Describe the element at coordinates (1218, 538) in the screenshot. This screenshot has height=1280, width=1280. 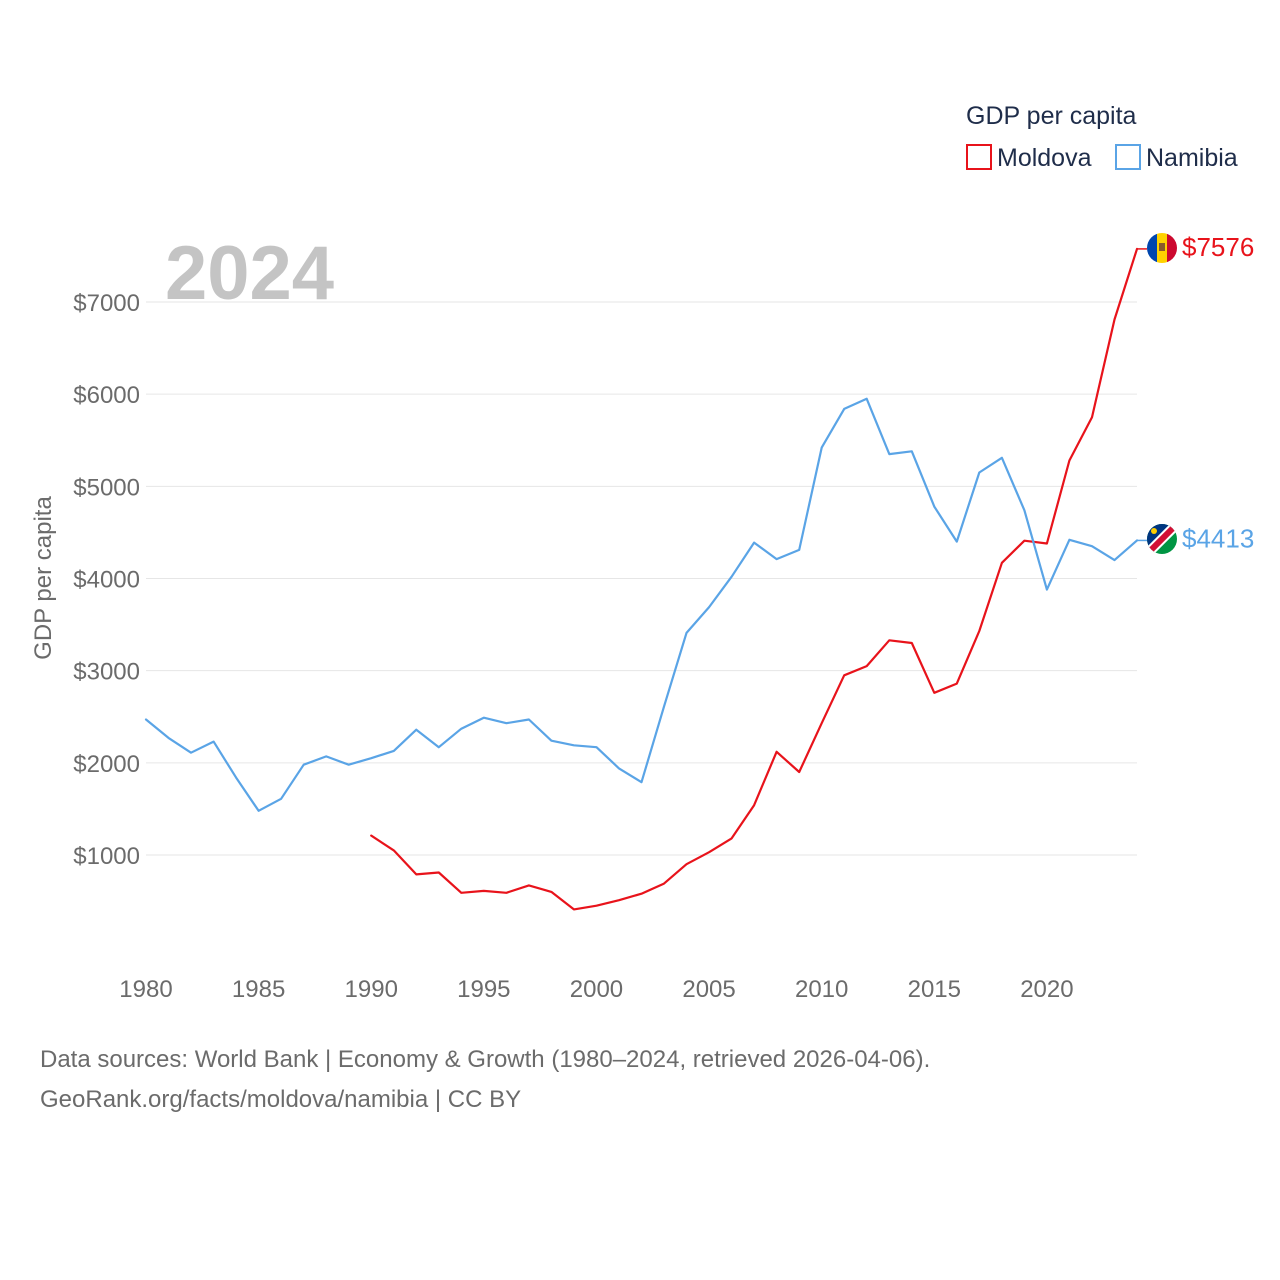
I see `end-label-namibia: $4413` at that location.